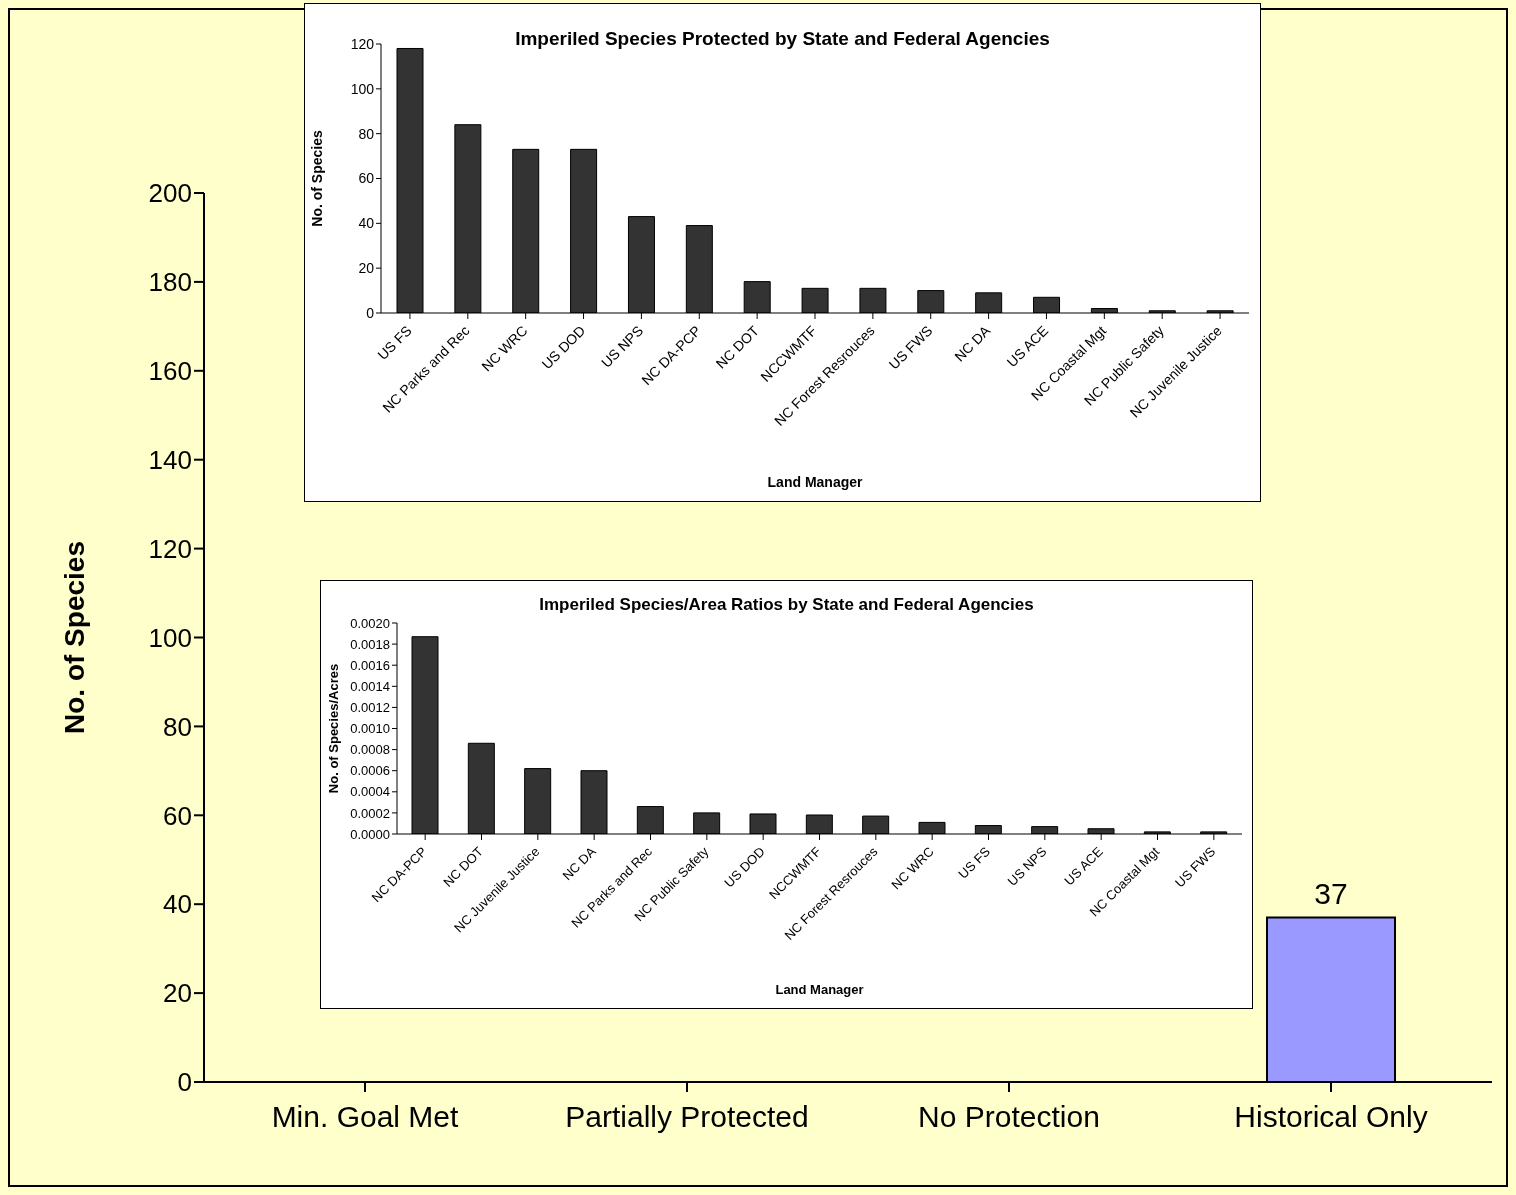  I want to click on y-tick-label: 0.0006, so click(370, 771).